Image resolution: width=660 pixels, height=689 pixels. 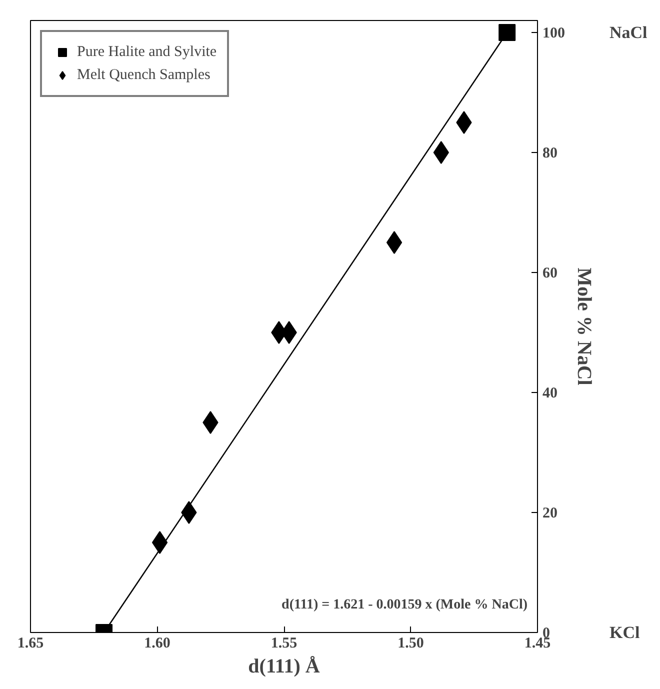 I want to click on legend-label: Pure Halite and Sylvite, so click(x=147, y=52).